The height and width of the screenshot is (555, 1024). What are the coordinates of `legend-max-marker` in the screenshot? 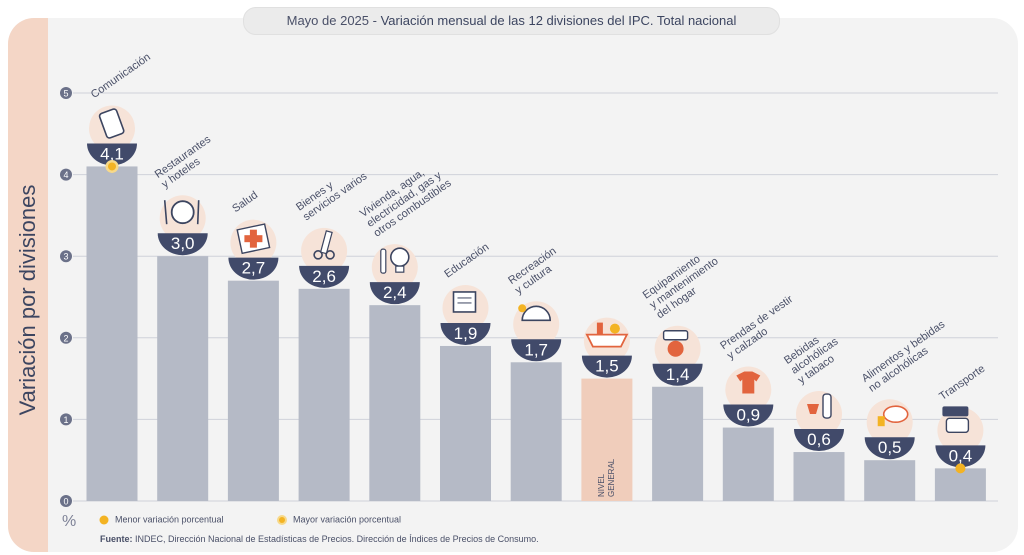 It's located at (282, 520).